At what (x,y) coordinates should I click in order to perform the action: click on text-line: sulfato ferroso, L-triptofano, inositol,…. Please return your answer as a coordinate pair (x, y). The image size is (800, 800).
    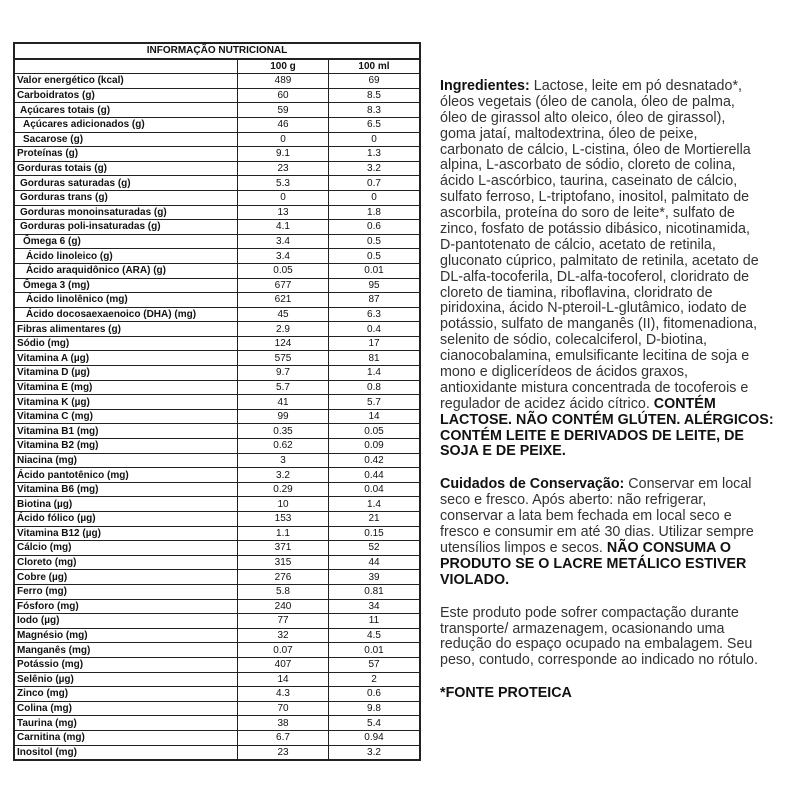
    Looking at the image, I should click on (620, 197).